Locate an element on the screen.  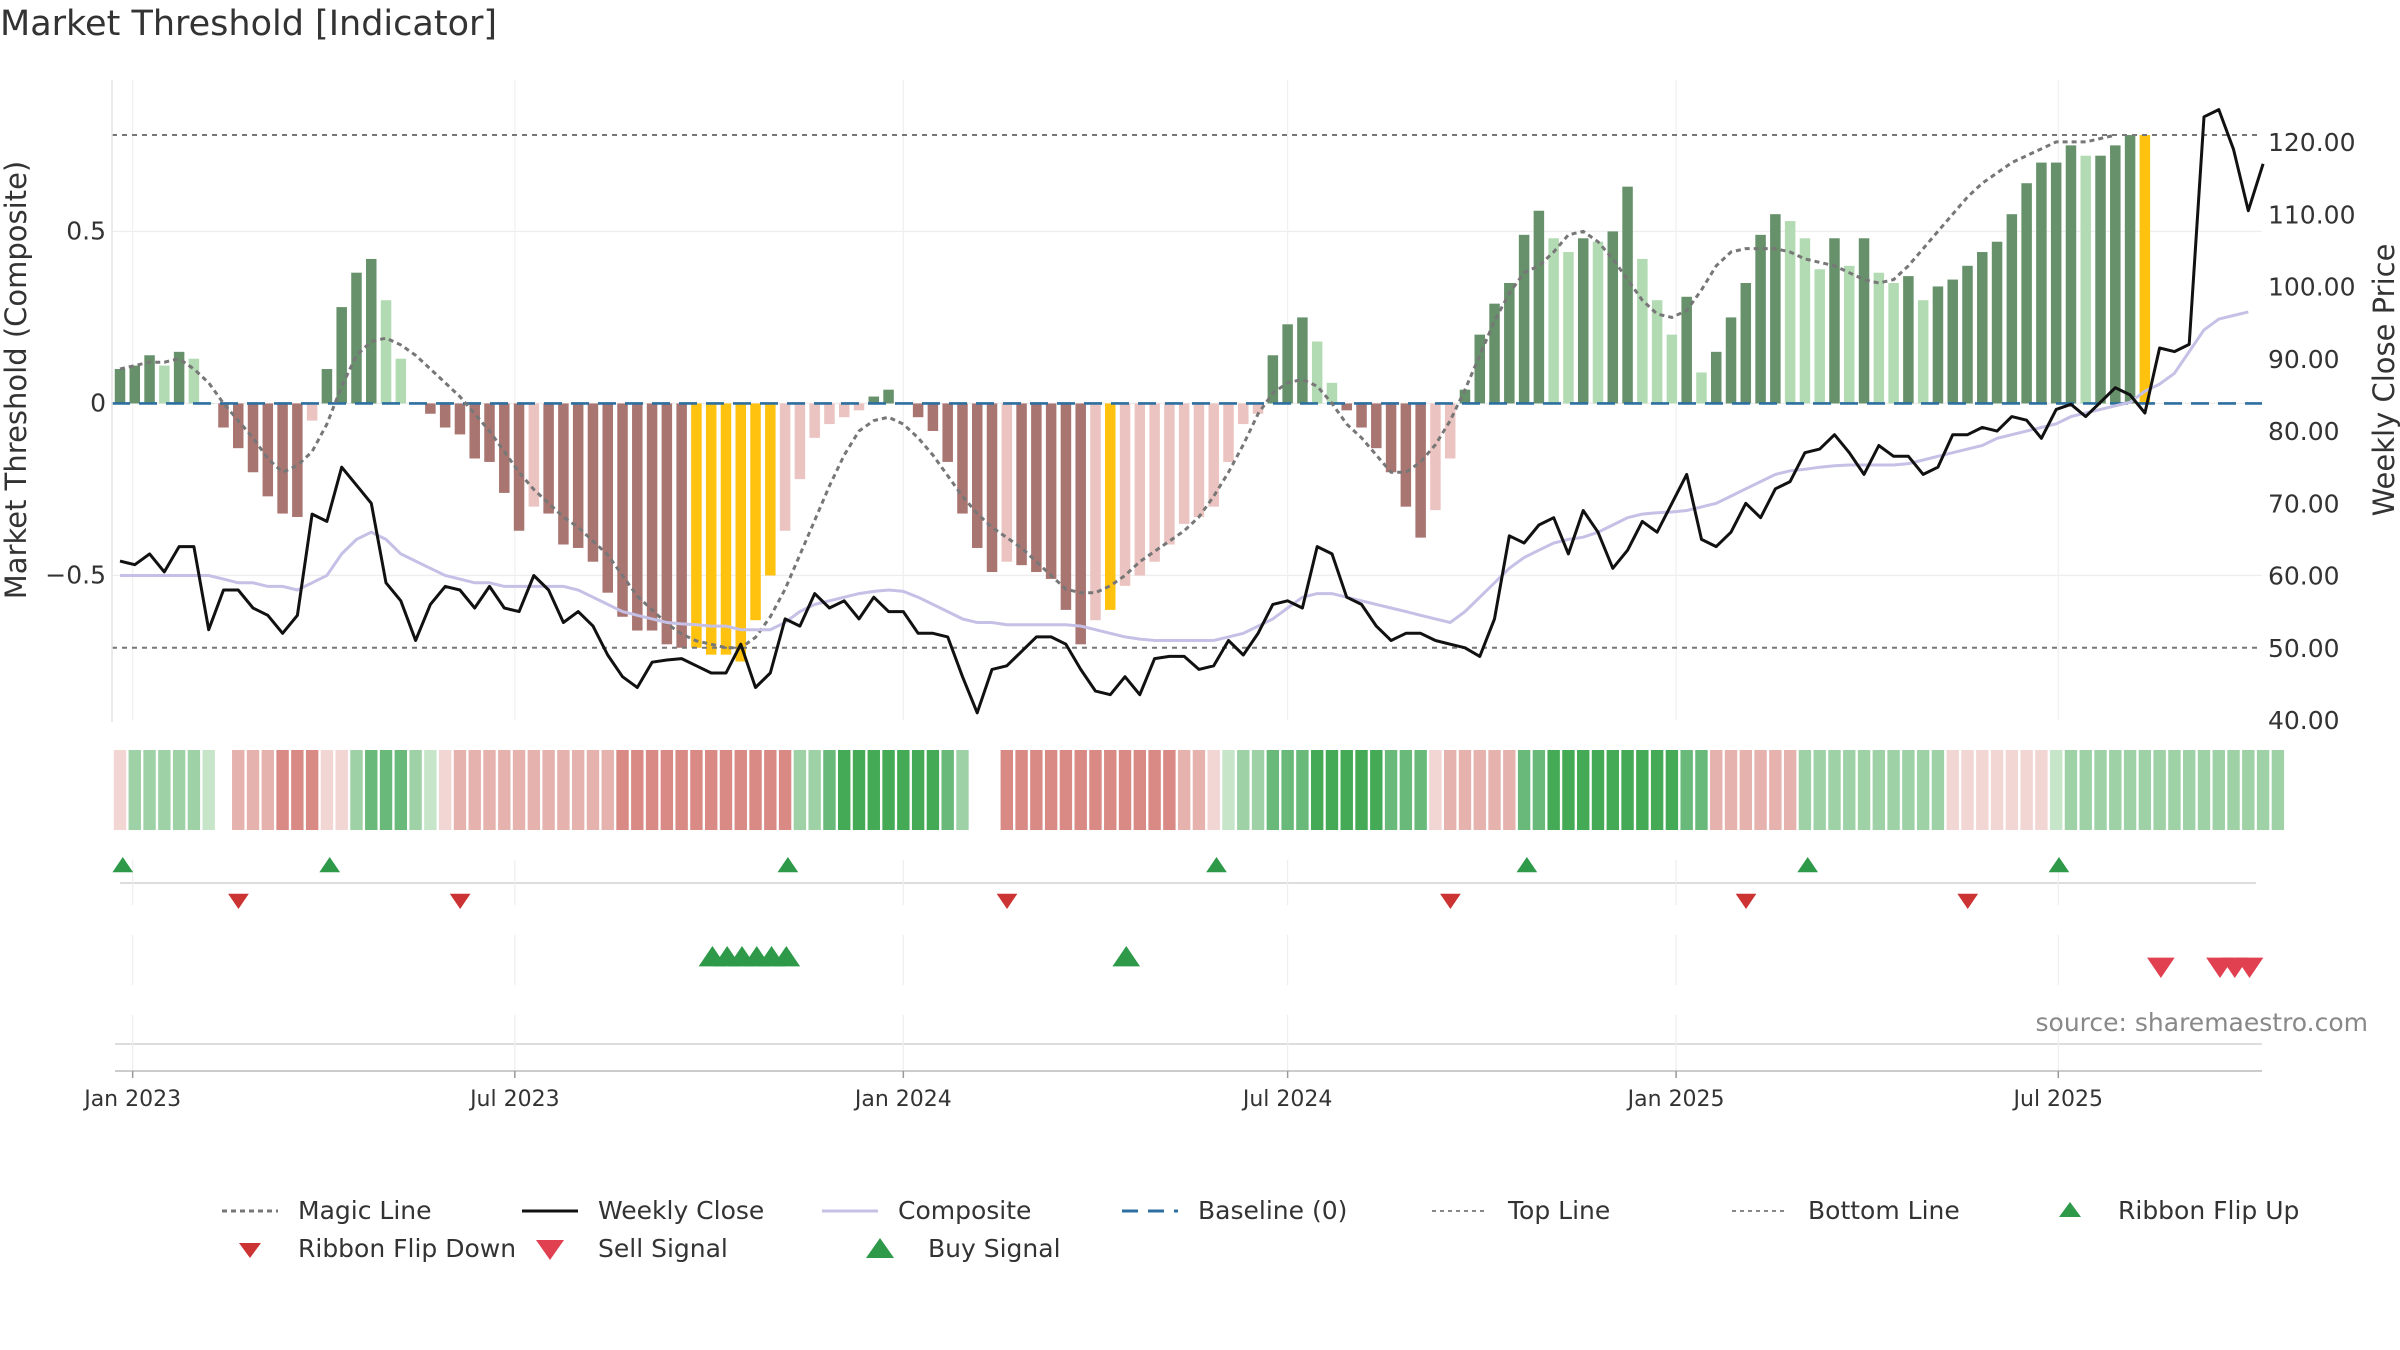
x-tick-label-0: Jan 2023 is located at coordinates (131, 1099).